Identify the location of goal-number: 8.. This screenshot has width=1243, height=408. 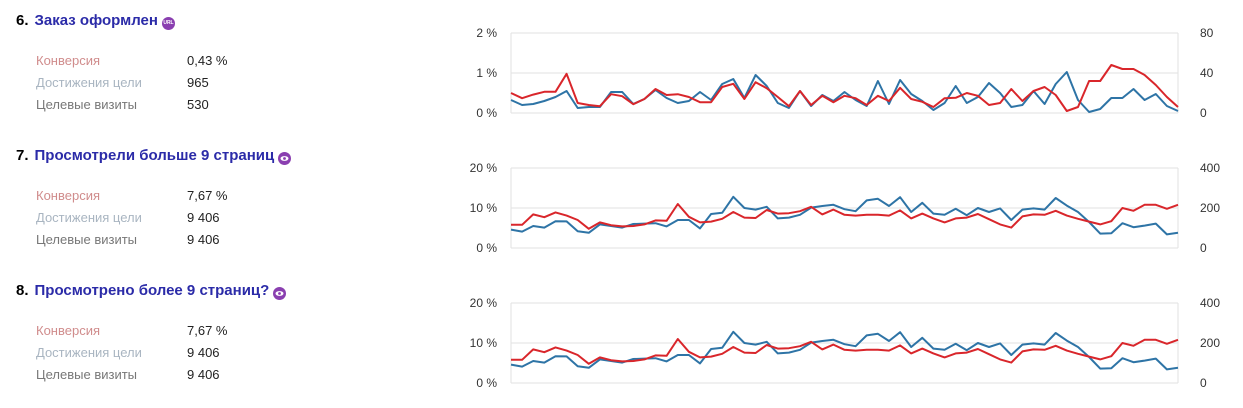
(22, 290).